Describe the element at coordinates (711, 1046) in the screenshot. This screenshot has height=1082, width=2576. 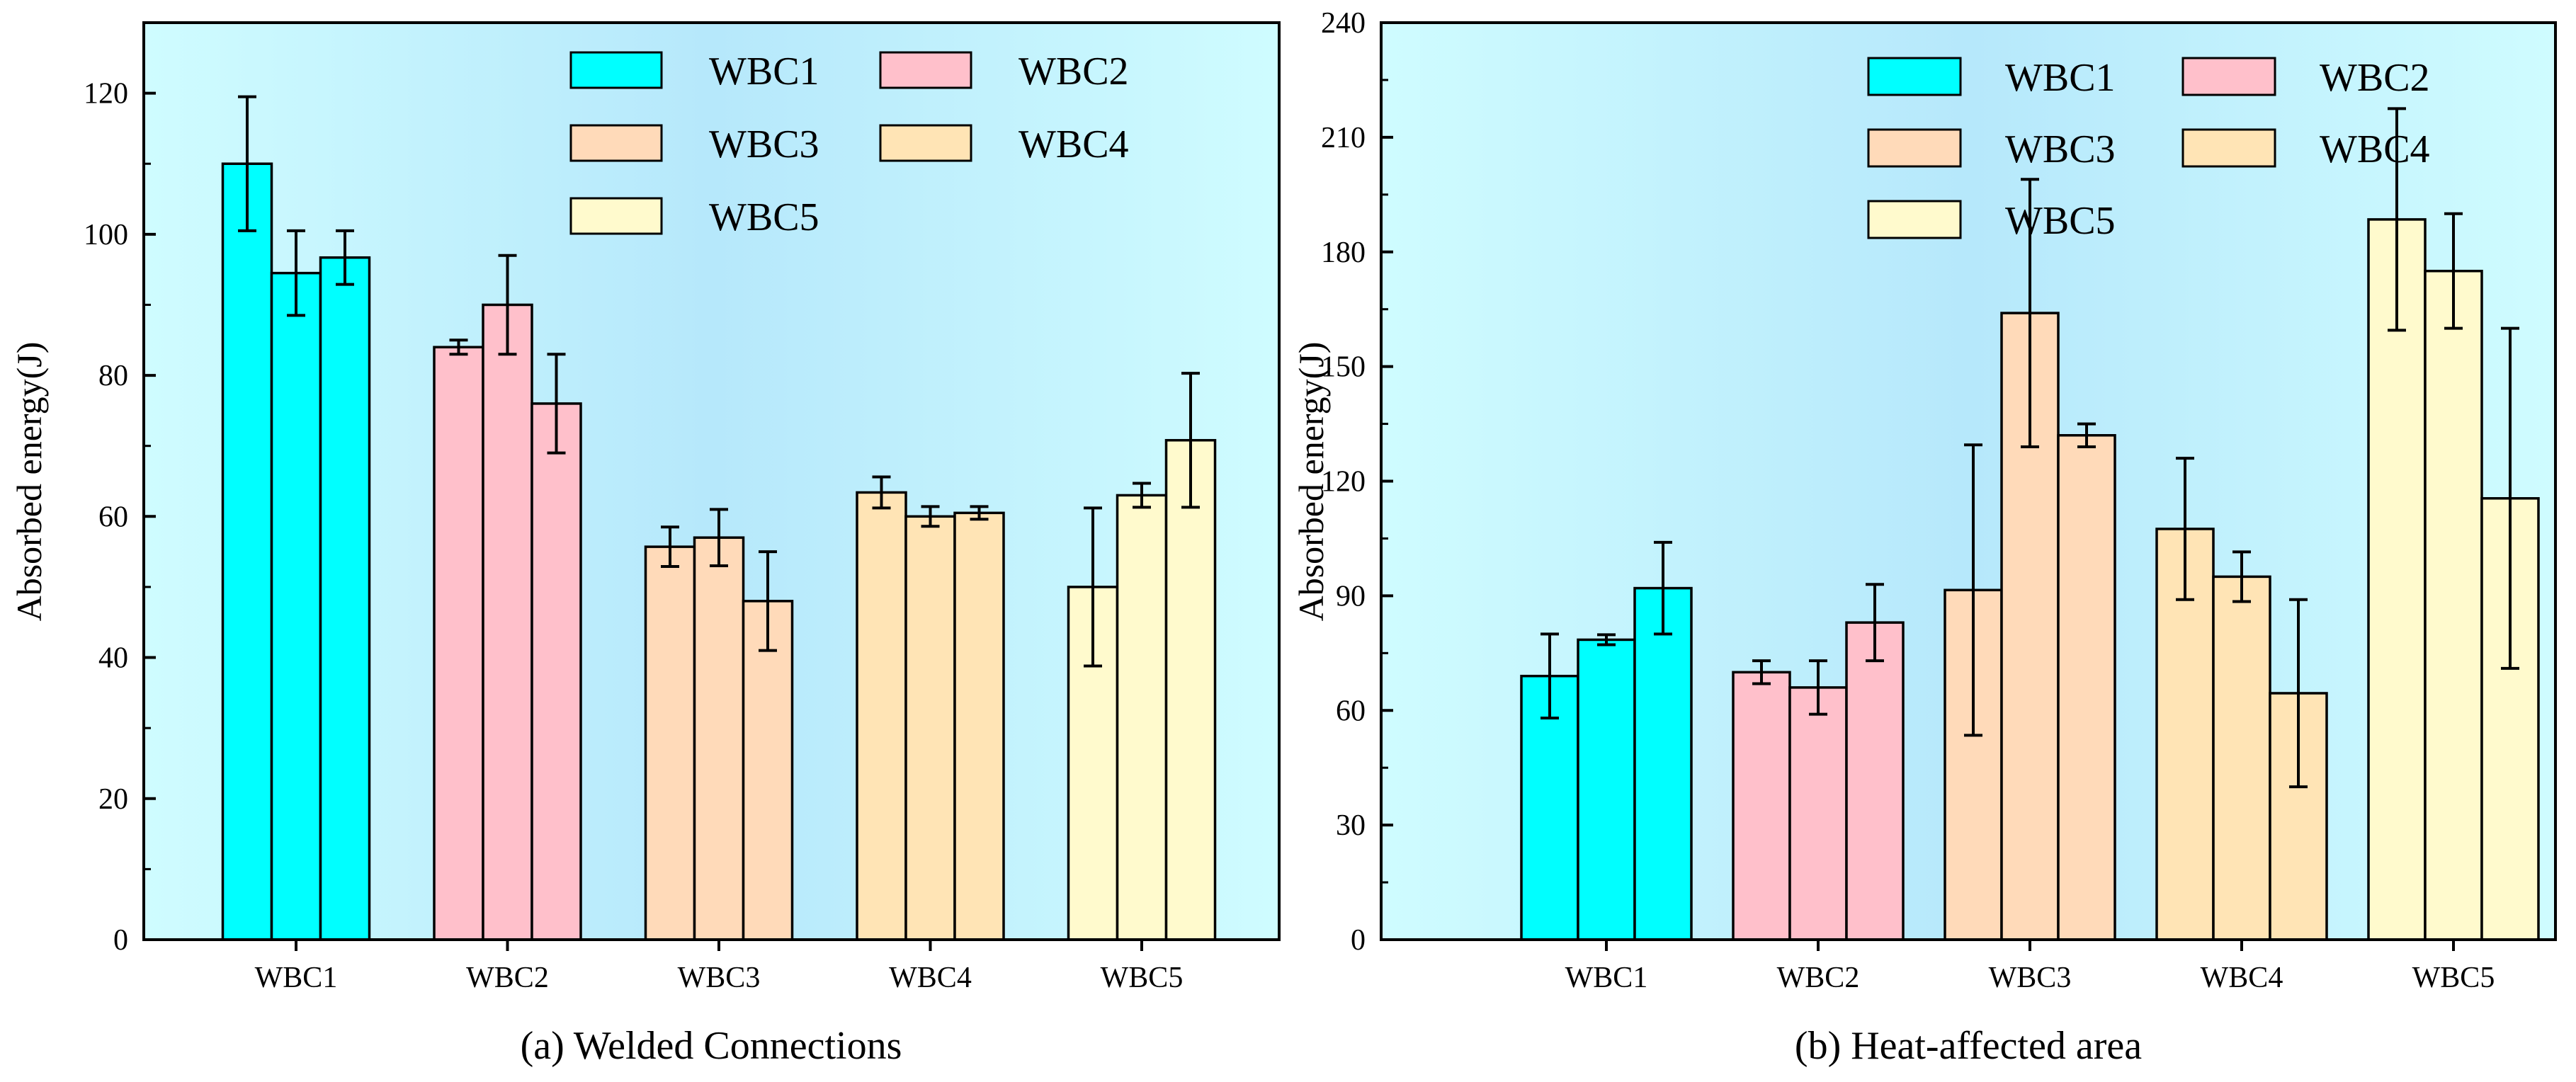
I see `caption-a: (a) Welded Connections` at that location.